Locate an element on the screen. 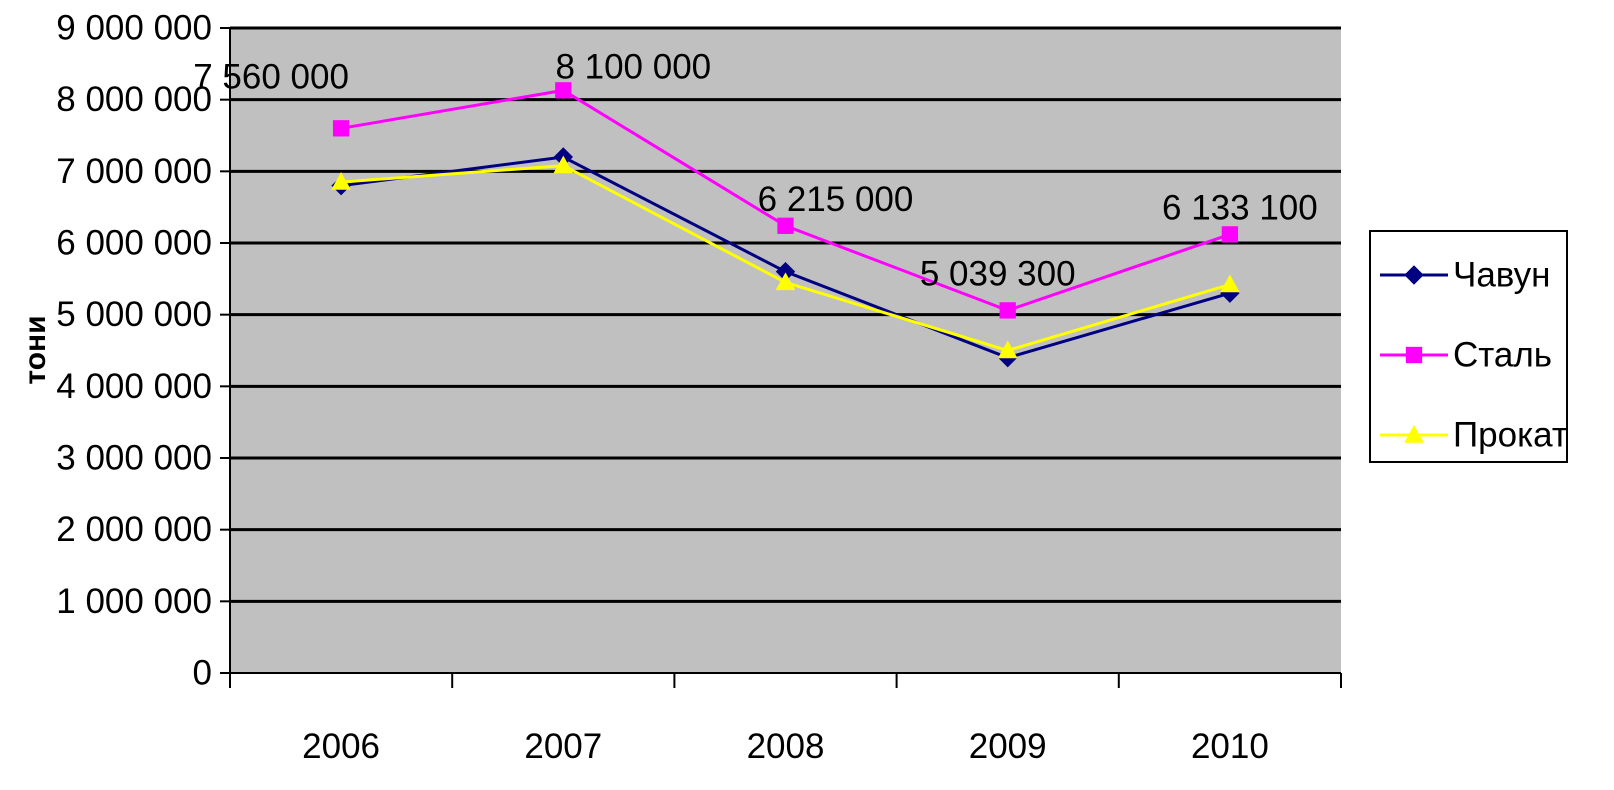 The width and height of the screenshot is (1614, 790). legend-label: Прокат is located at coordinates (1510, 435).